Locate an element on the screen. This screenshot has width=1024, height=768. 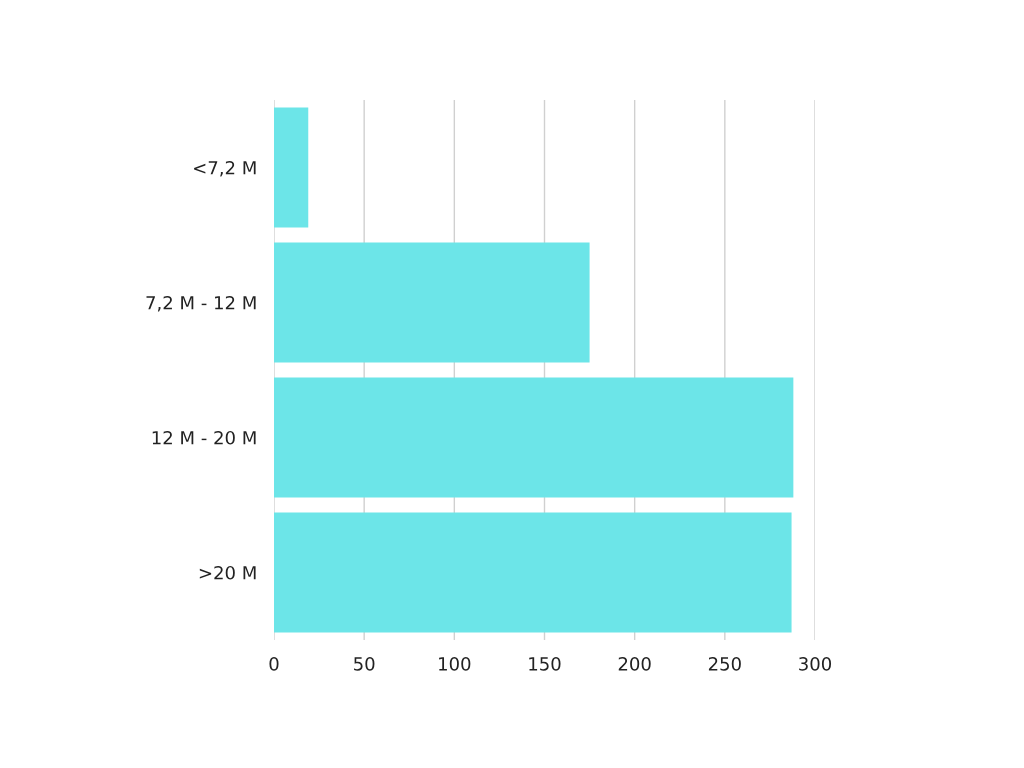
x-tick-label: 100 is located at coordinates (455, 663).